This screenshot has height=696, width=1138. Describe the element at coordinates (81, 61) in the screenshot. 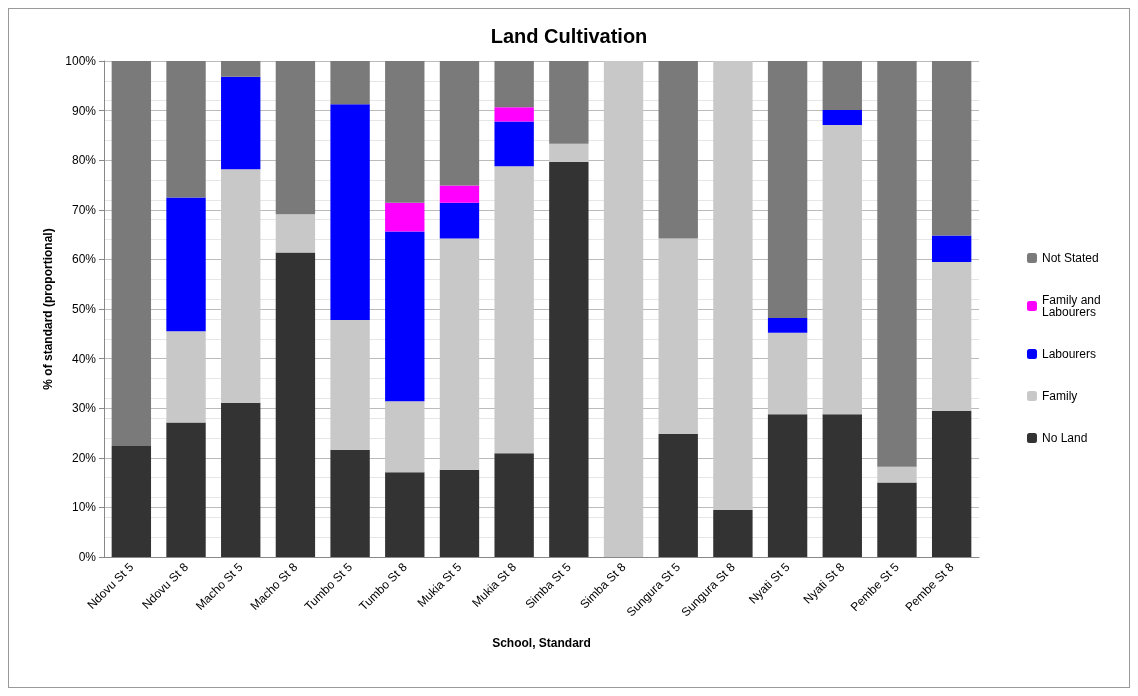

I see `y-tick-label: 100%` at that location.